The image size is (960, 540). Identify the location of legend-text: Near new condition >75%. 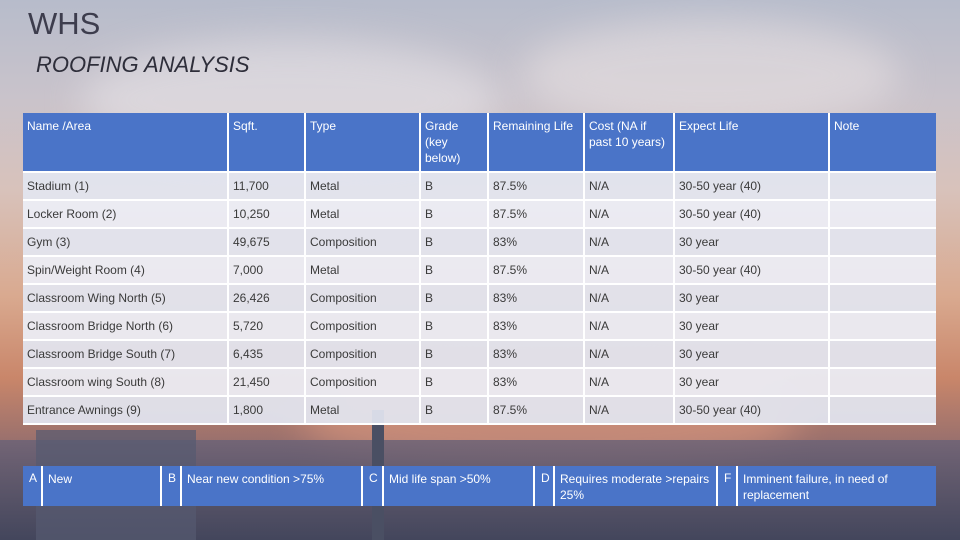
(272, 486).